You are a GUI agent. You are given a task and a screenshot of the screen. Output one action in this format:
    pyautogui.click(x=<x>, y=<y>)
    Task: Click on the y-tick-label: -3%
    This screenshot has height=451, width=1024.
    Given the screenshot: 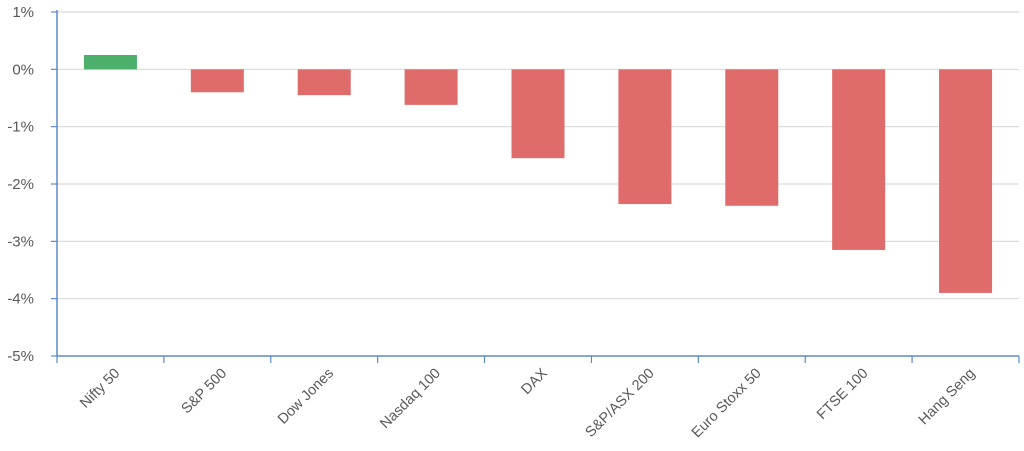 What is the action you would take?
    pyautogui.click(x=20, y=241)
    